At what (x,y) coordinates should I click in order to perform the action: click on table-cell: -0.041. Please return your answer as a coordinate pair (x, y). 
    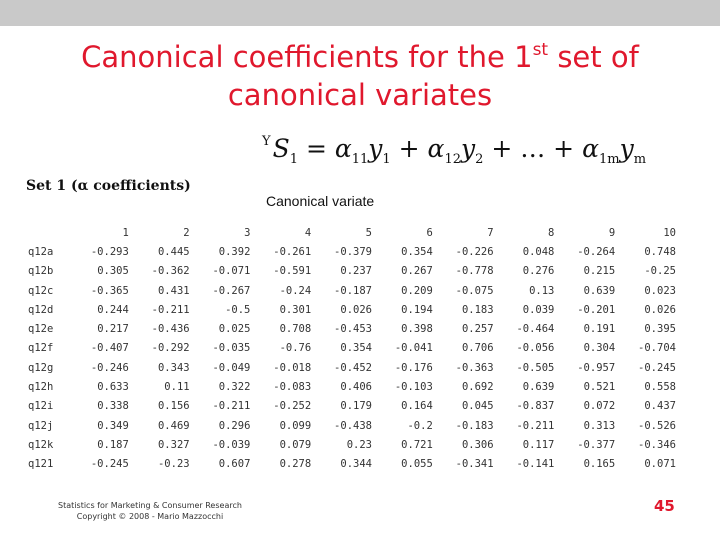
    Looking at the image, I should click on (413, 348).